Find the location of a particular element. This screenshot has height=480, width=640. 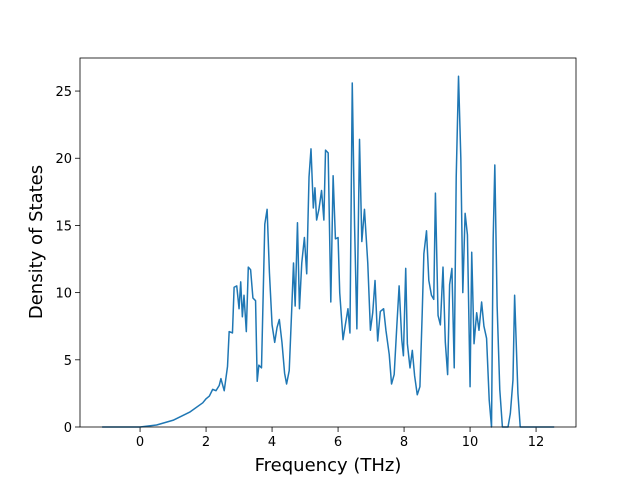

x-tick-label: 2 is located at coordinates (206, 442).